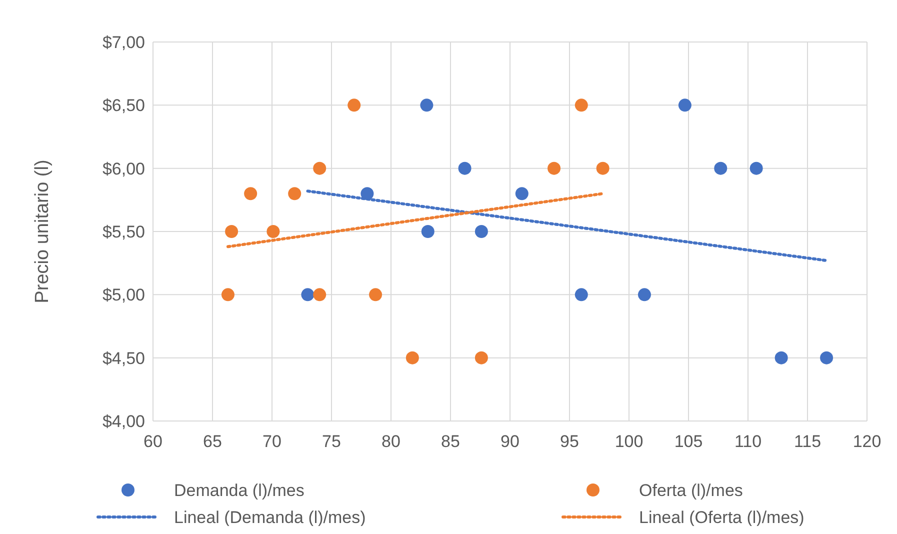  I want to click on x-tick-label: 120, so click(867, 441).